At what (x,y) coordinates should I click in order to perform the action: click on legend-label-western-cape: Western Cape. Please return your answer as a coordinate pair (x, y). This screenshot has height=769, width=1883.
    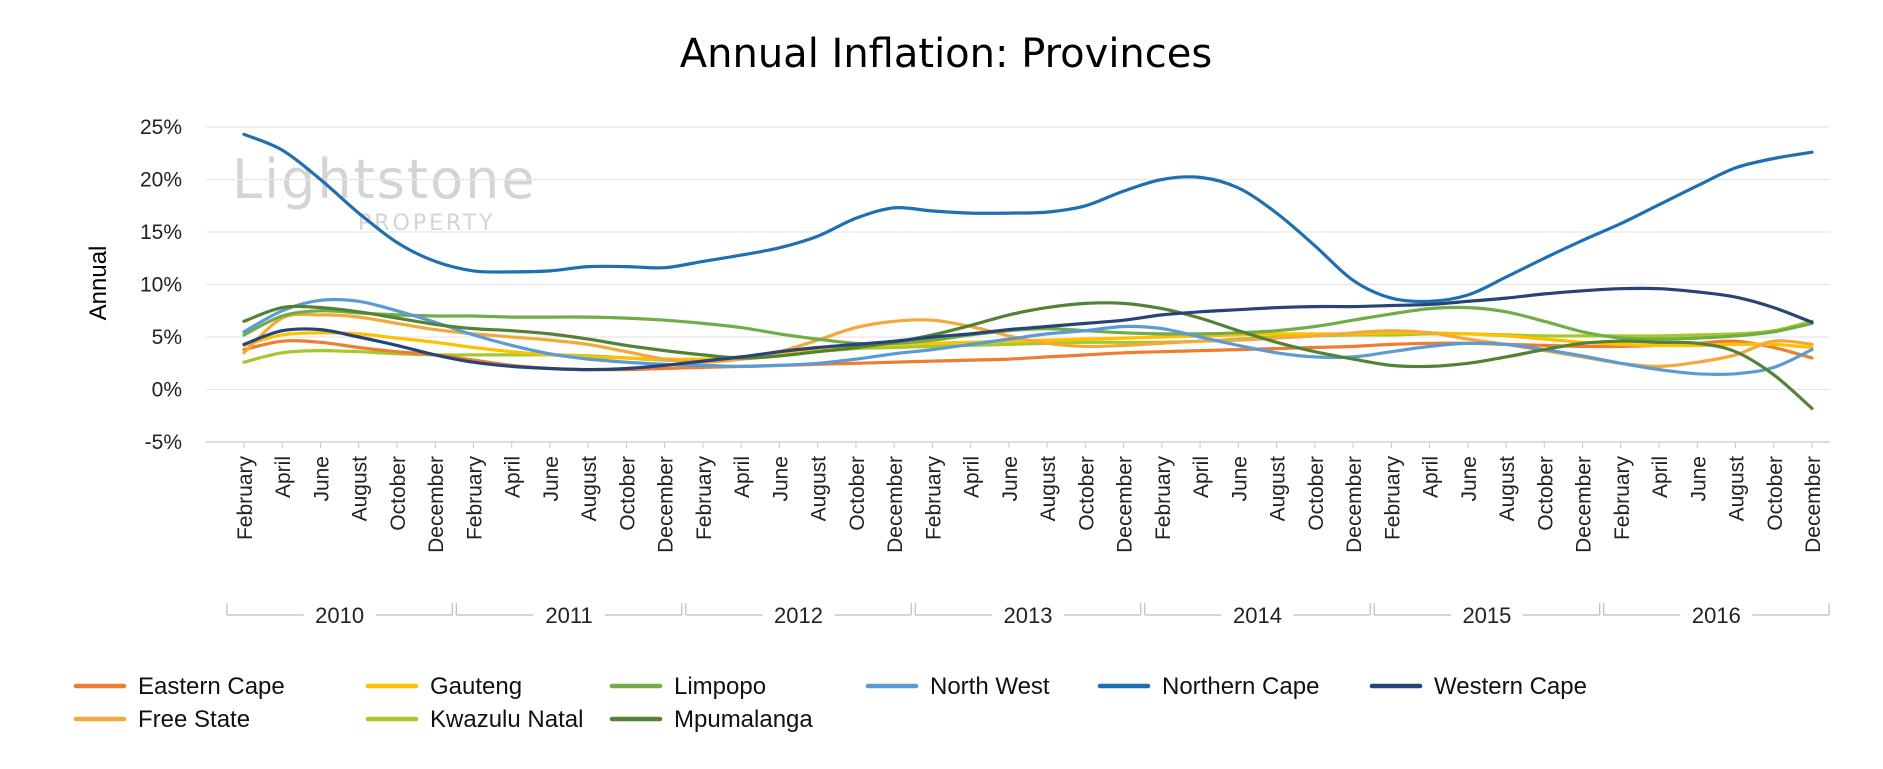
    Looking at the image, I should click on (1510, 686).